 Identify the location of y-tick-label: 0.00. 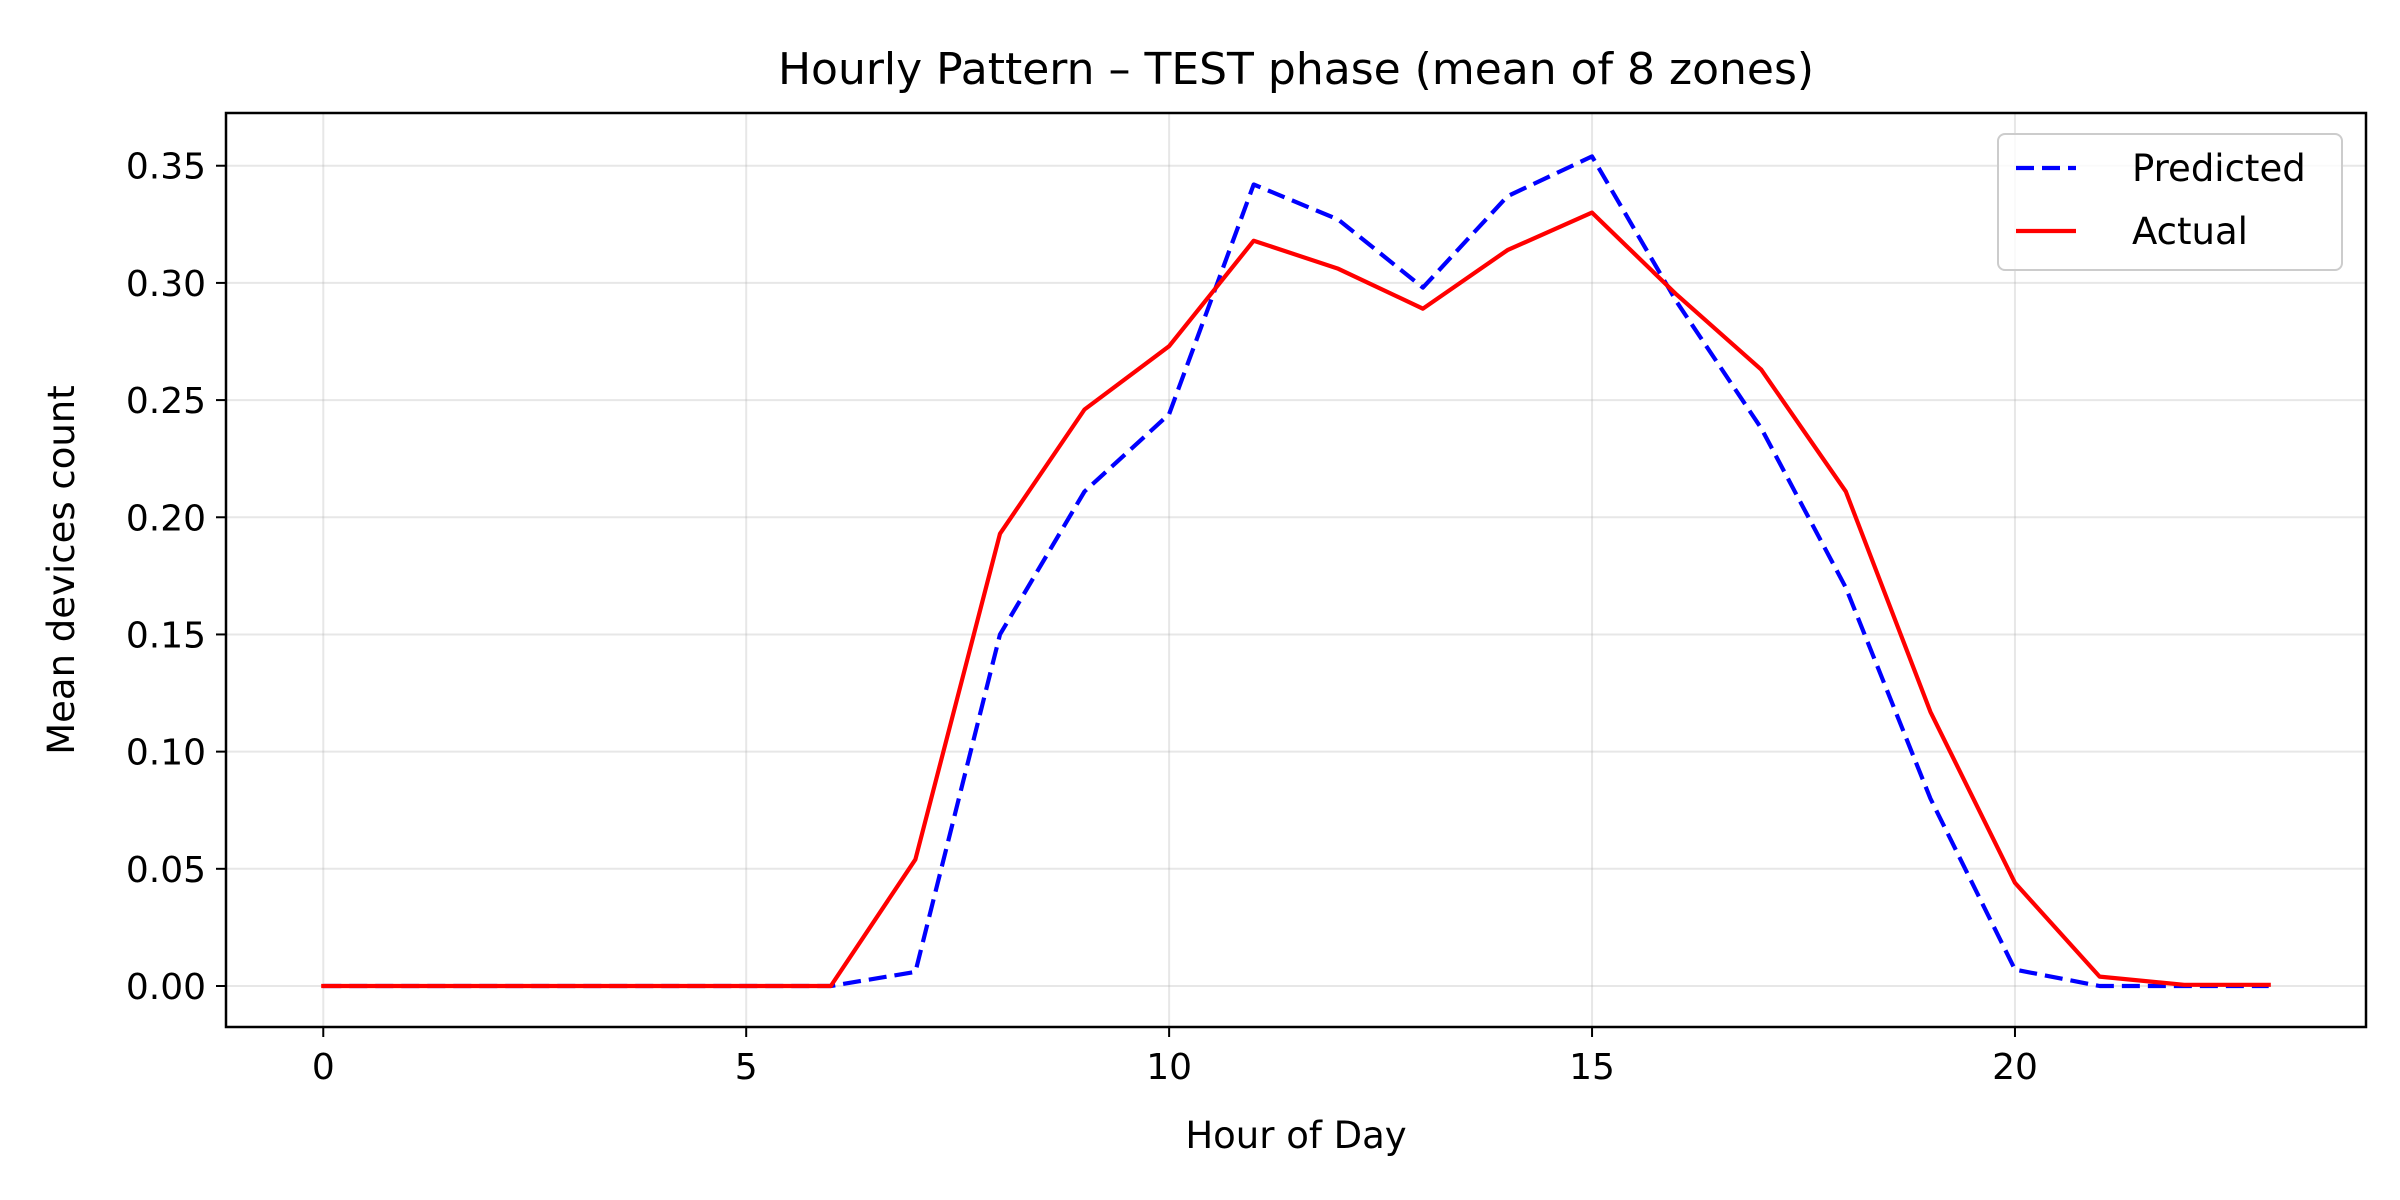
(166, 987).